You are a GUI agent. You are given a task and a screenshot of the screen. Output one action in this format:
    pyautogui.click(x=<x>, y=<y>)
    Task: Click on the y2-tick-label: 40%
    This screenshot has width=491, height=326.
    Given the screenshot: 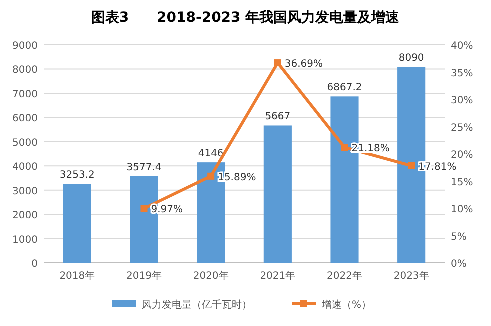 What is the action you would take?
    pyautogui.click(x=462, y=46)
    